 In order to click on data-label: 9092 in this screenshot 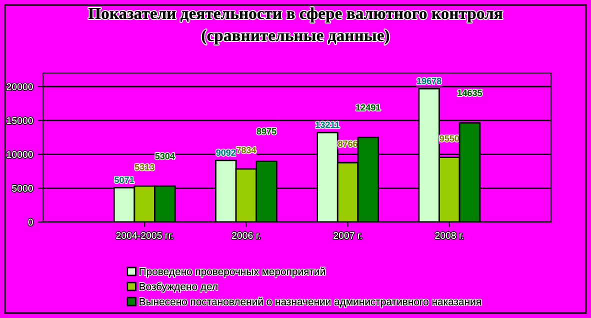, I will do `click(226, 152)`.